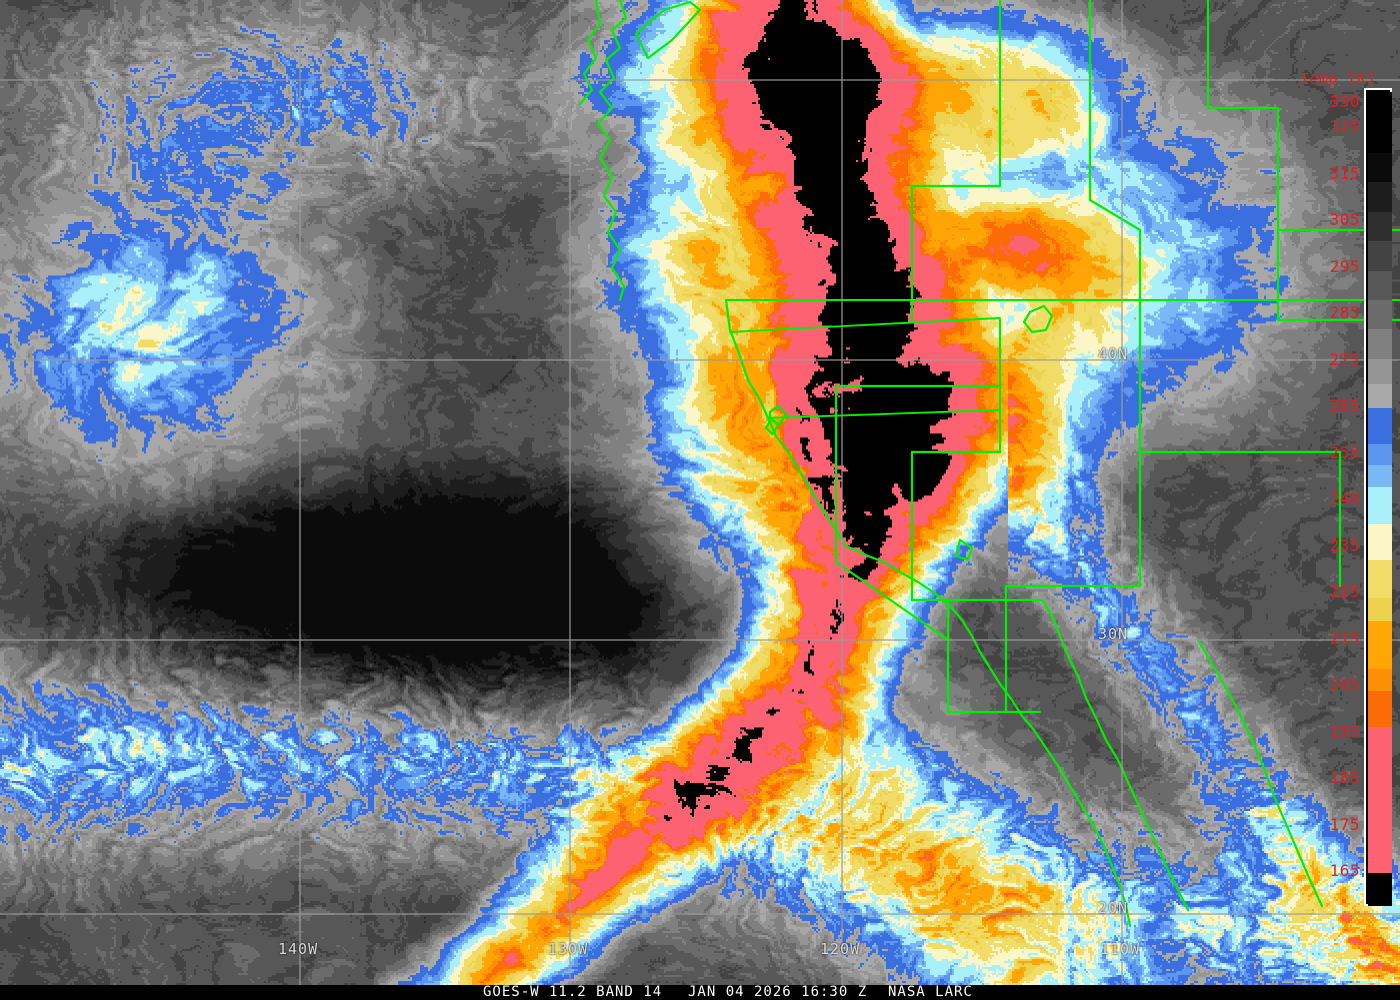 The image size is (1400, 1000). What do you see at coordinates (568, 949) in the screenshot?
I see `lon-label-130w: 130W` at bounding box center [568, 949].